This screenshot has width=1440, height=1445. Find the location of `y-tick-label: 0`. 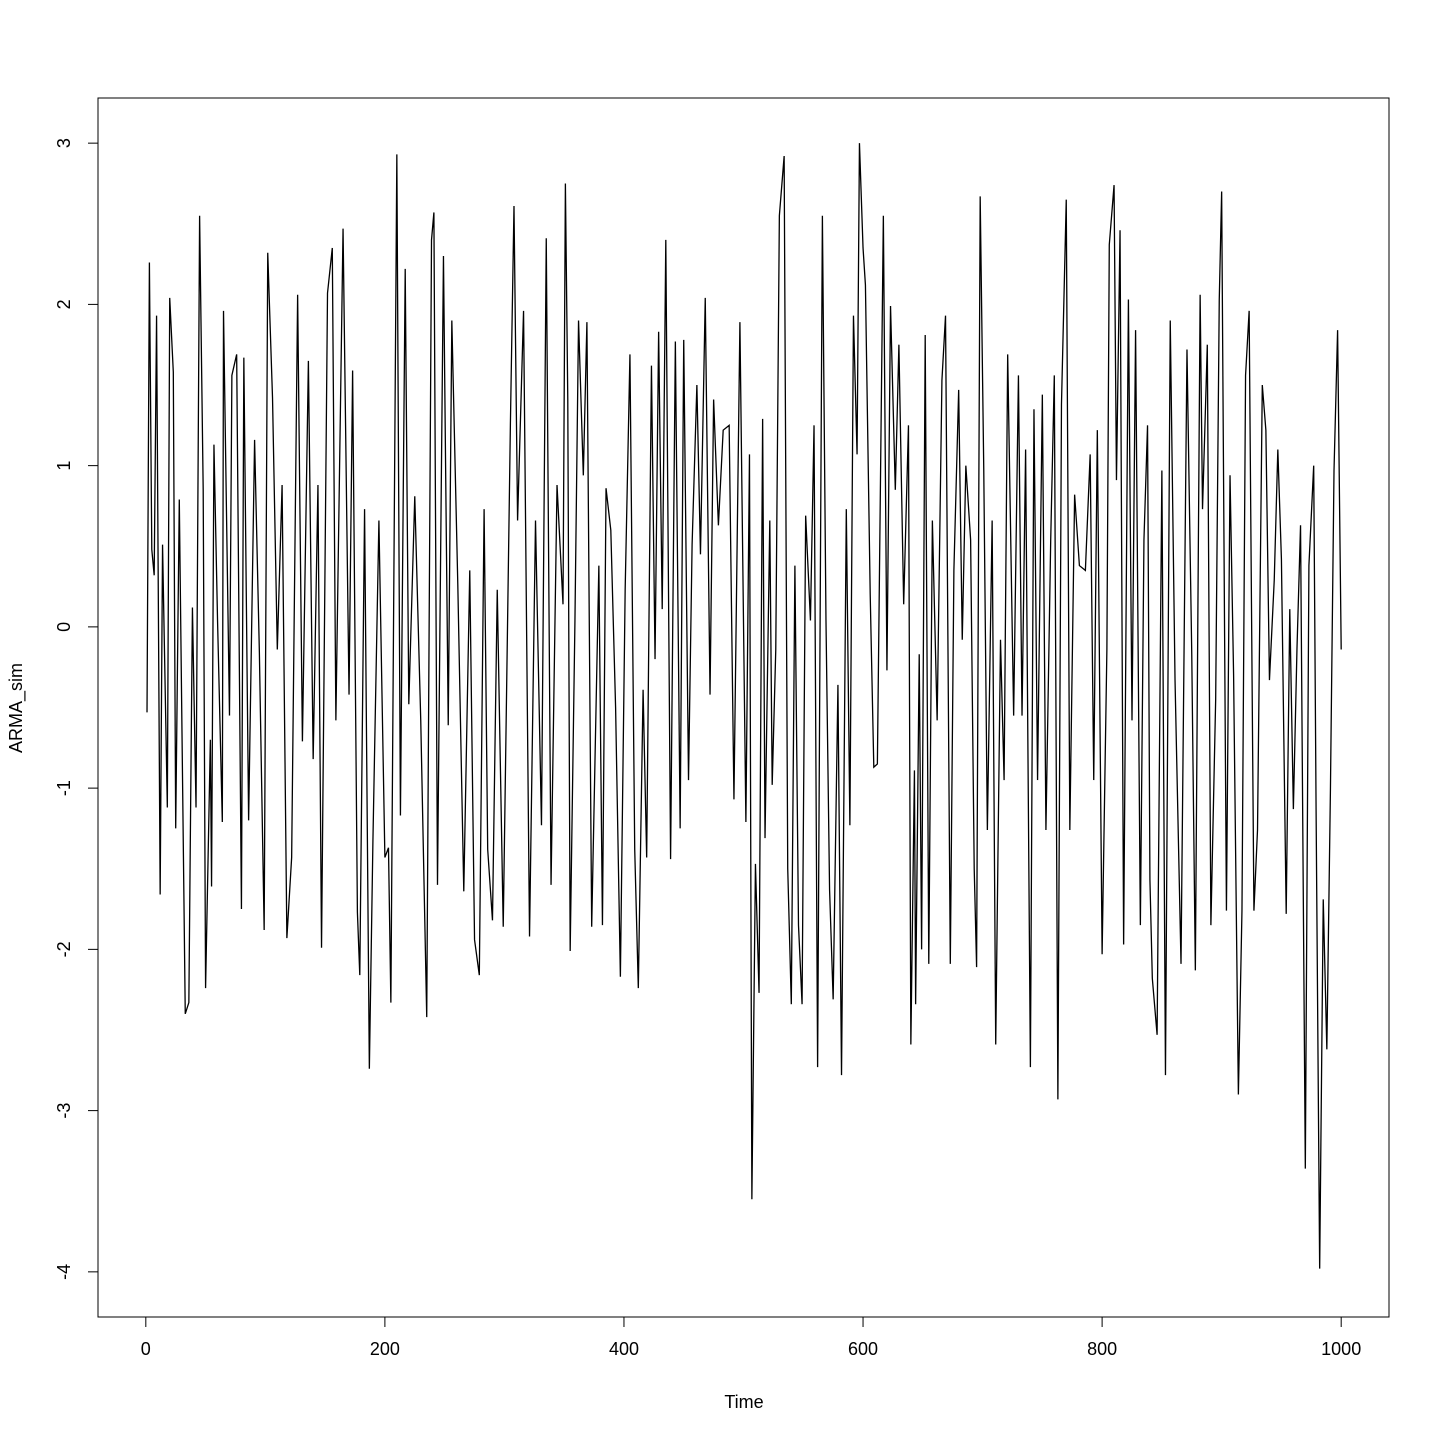

y-tick-label: 0 is located at coordinates (64, 627).